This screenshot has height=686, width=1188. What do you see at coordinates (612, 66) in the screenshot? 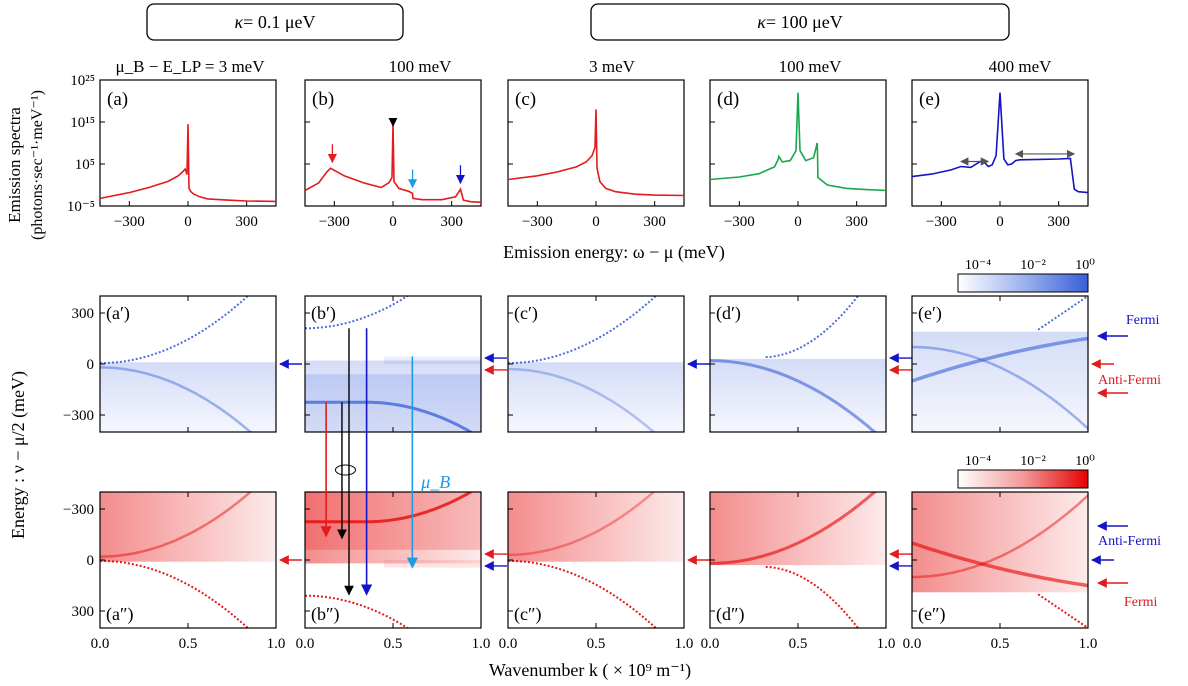
I see `column-label-c: 3 meV` at bounding box center [612, 66].